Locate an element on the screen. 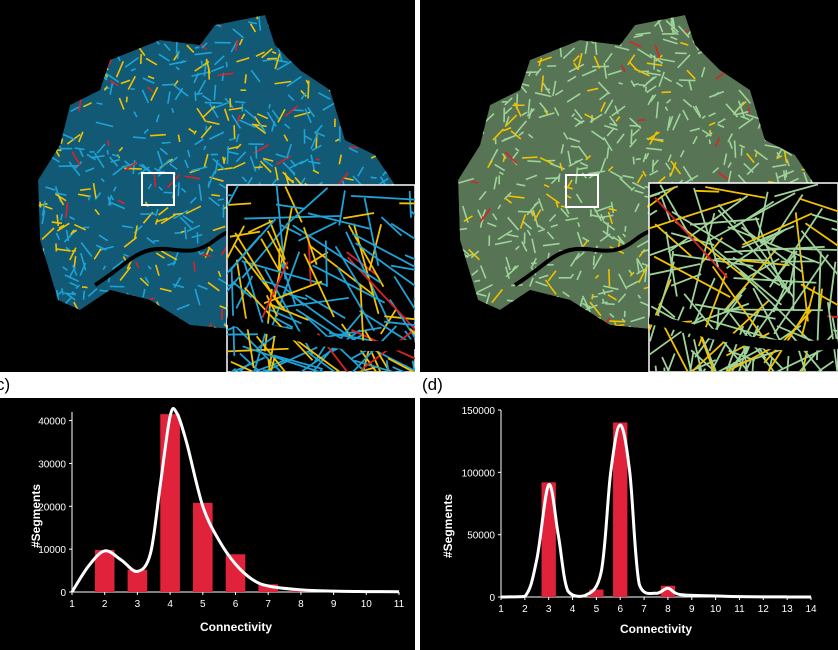 This screenshot has height=650, width=838. panel-label-d-text: (d) is located at coordinates (432, 384).